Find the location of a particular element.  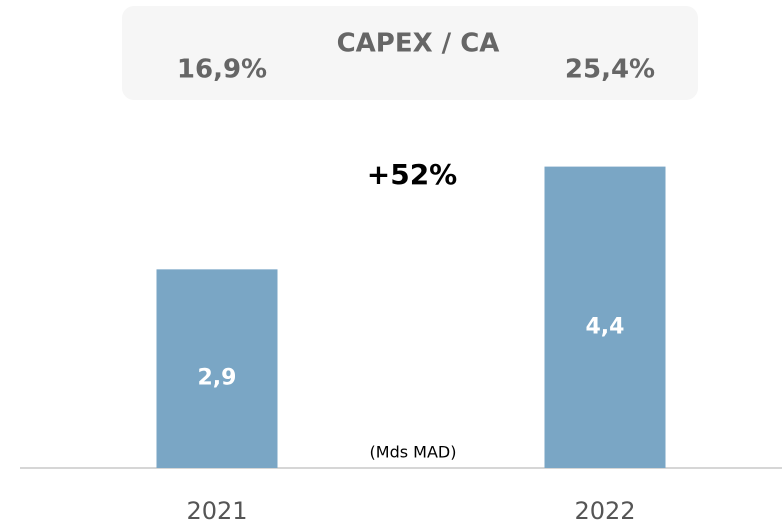

ratio-title: CAPEX / CA is located at coordinates (418, 44).